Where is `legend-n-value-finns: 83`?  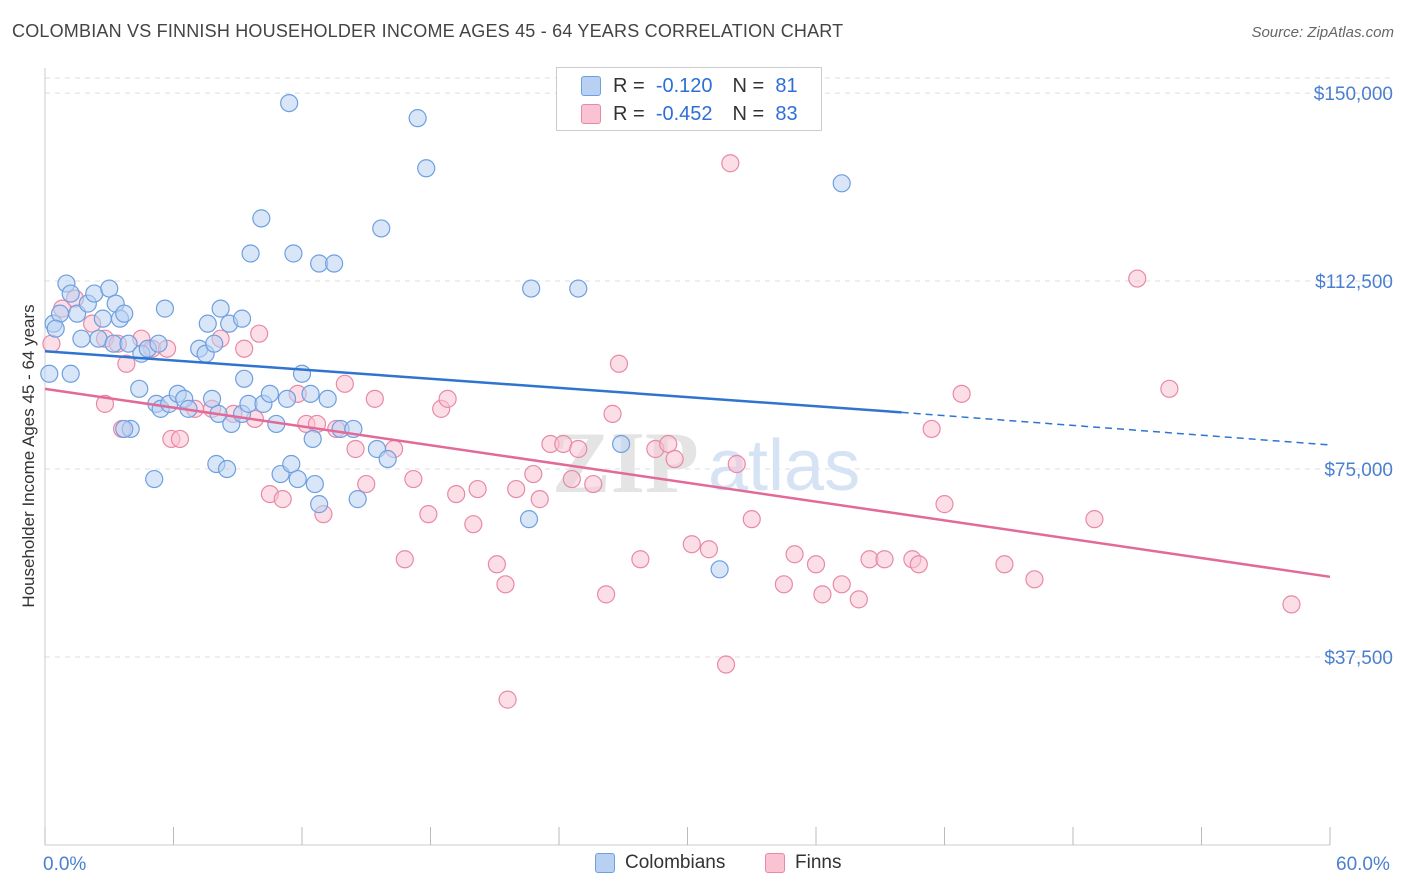 legend-n-value-finns: 83 is located at coordinates (786, 113).